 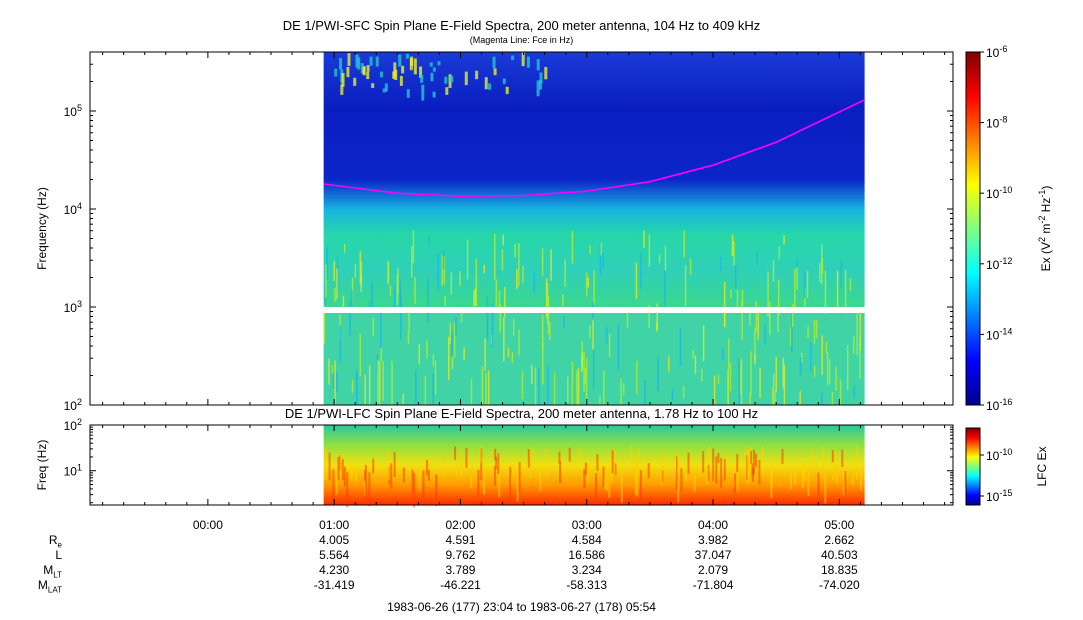 What do you see at coordinates (587, 585) in the screenshot?
I see `ephemeris-value: -58.313` at bounding box center [587, 585].